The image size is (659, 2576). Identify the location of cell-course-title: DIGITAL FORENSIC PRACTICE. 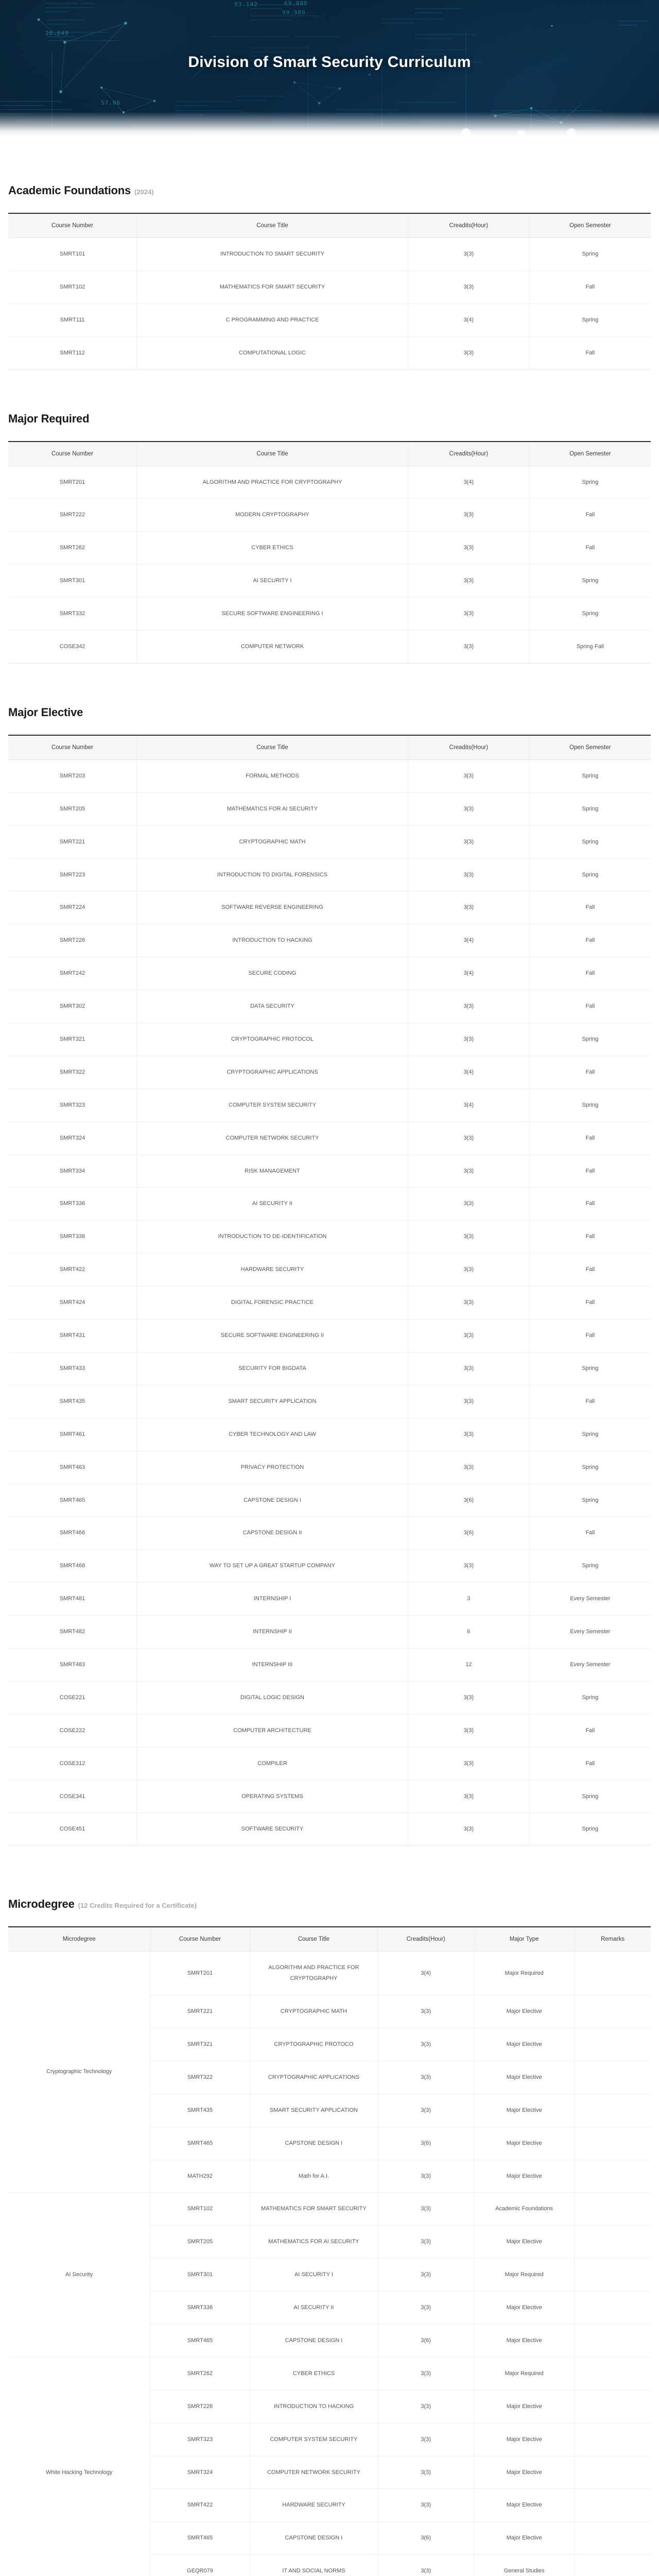
(272, 1303).